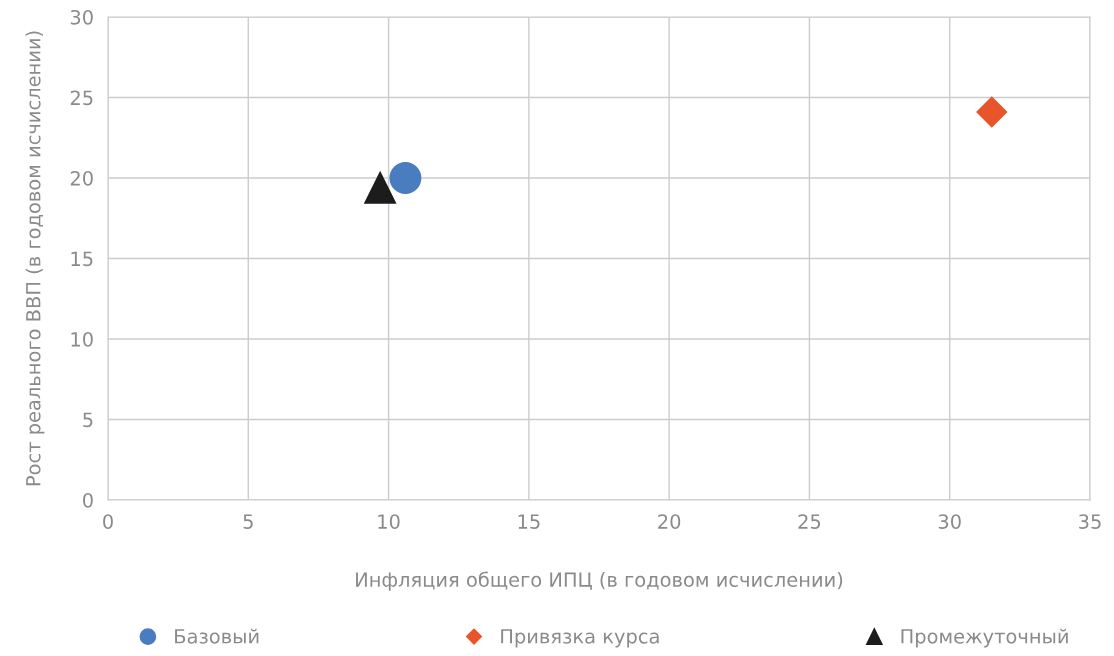  Describe the element at coordinates (108, 521) in the screenshot. I see `x-tick-label: 0` at that location.